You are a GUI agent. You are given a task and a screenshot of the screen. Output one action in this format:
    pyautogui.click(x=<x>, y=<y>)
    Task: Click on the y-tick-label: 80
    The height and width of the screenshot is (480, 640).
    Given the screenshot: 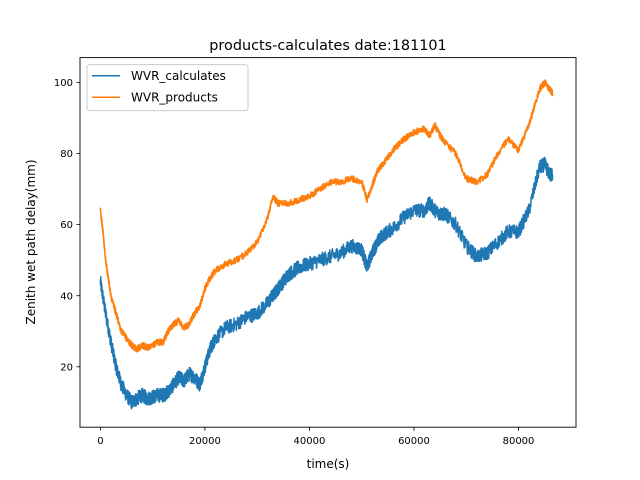 What is the action you would take?
    pyautogui.click(x=66, y=154)
    